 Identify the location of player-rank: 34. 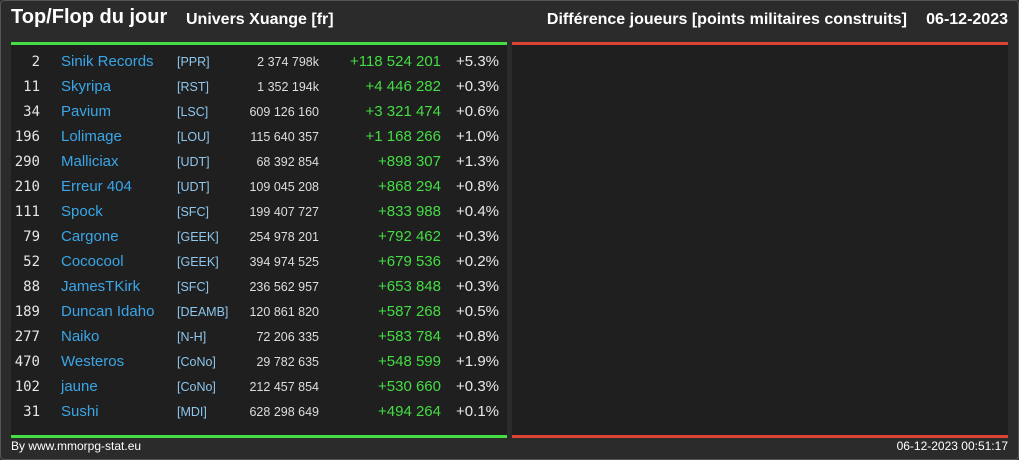
(31, 112).